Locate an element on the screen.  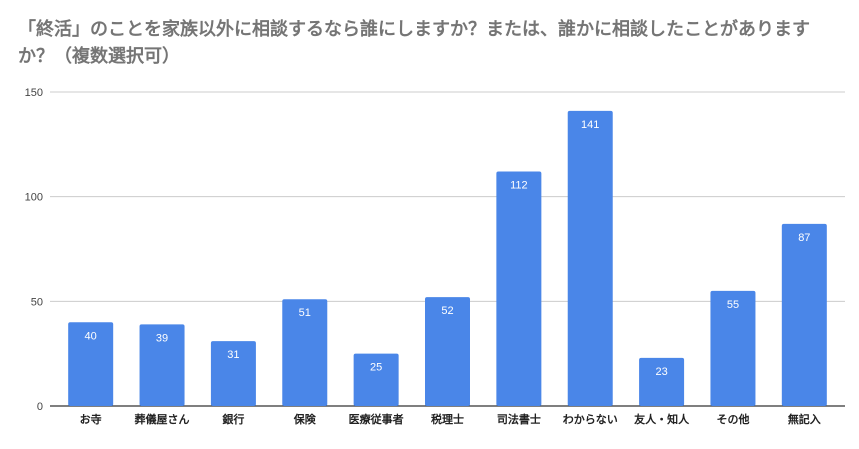
x-tick-label: その他 is located at coordinates (732, 419).